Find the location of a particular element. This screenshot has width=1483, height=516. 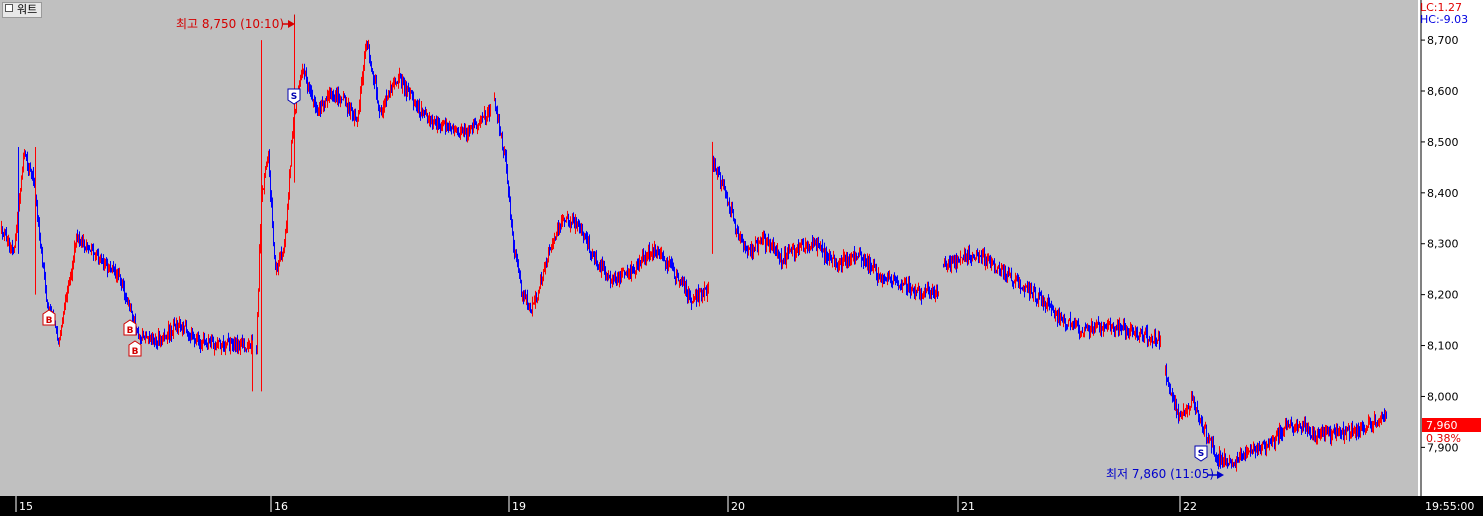

low-label: 최저 7,860 (11:05) is located at coordinates (1160, 474).